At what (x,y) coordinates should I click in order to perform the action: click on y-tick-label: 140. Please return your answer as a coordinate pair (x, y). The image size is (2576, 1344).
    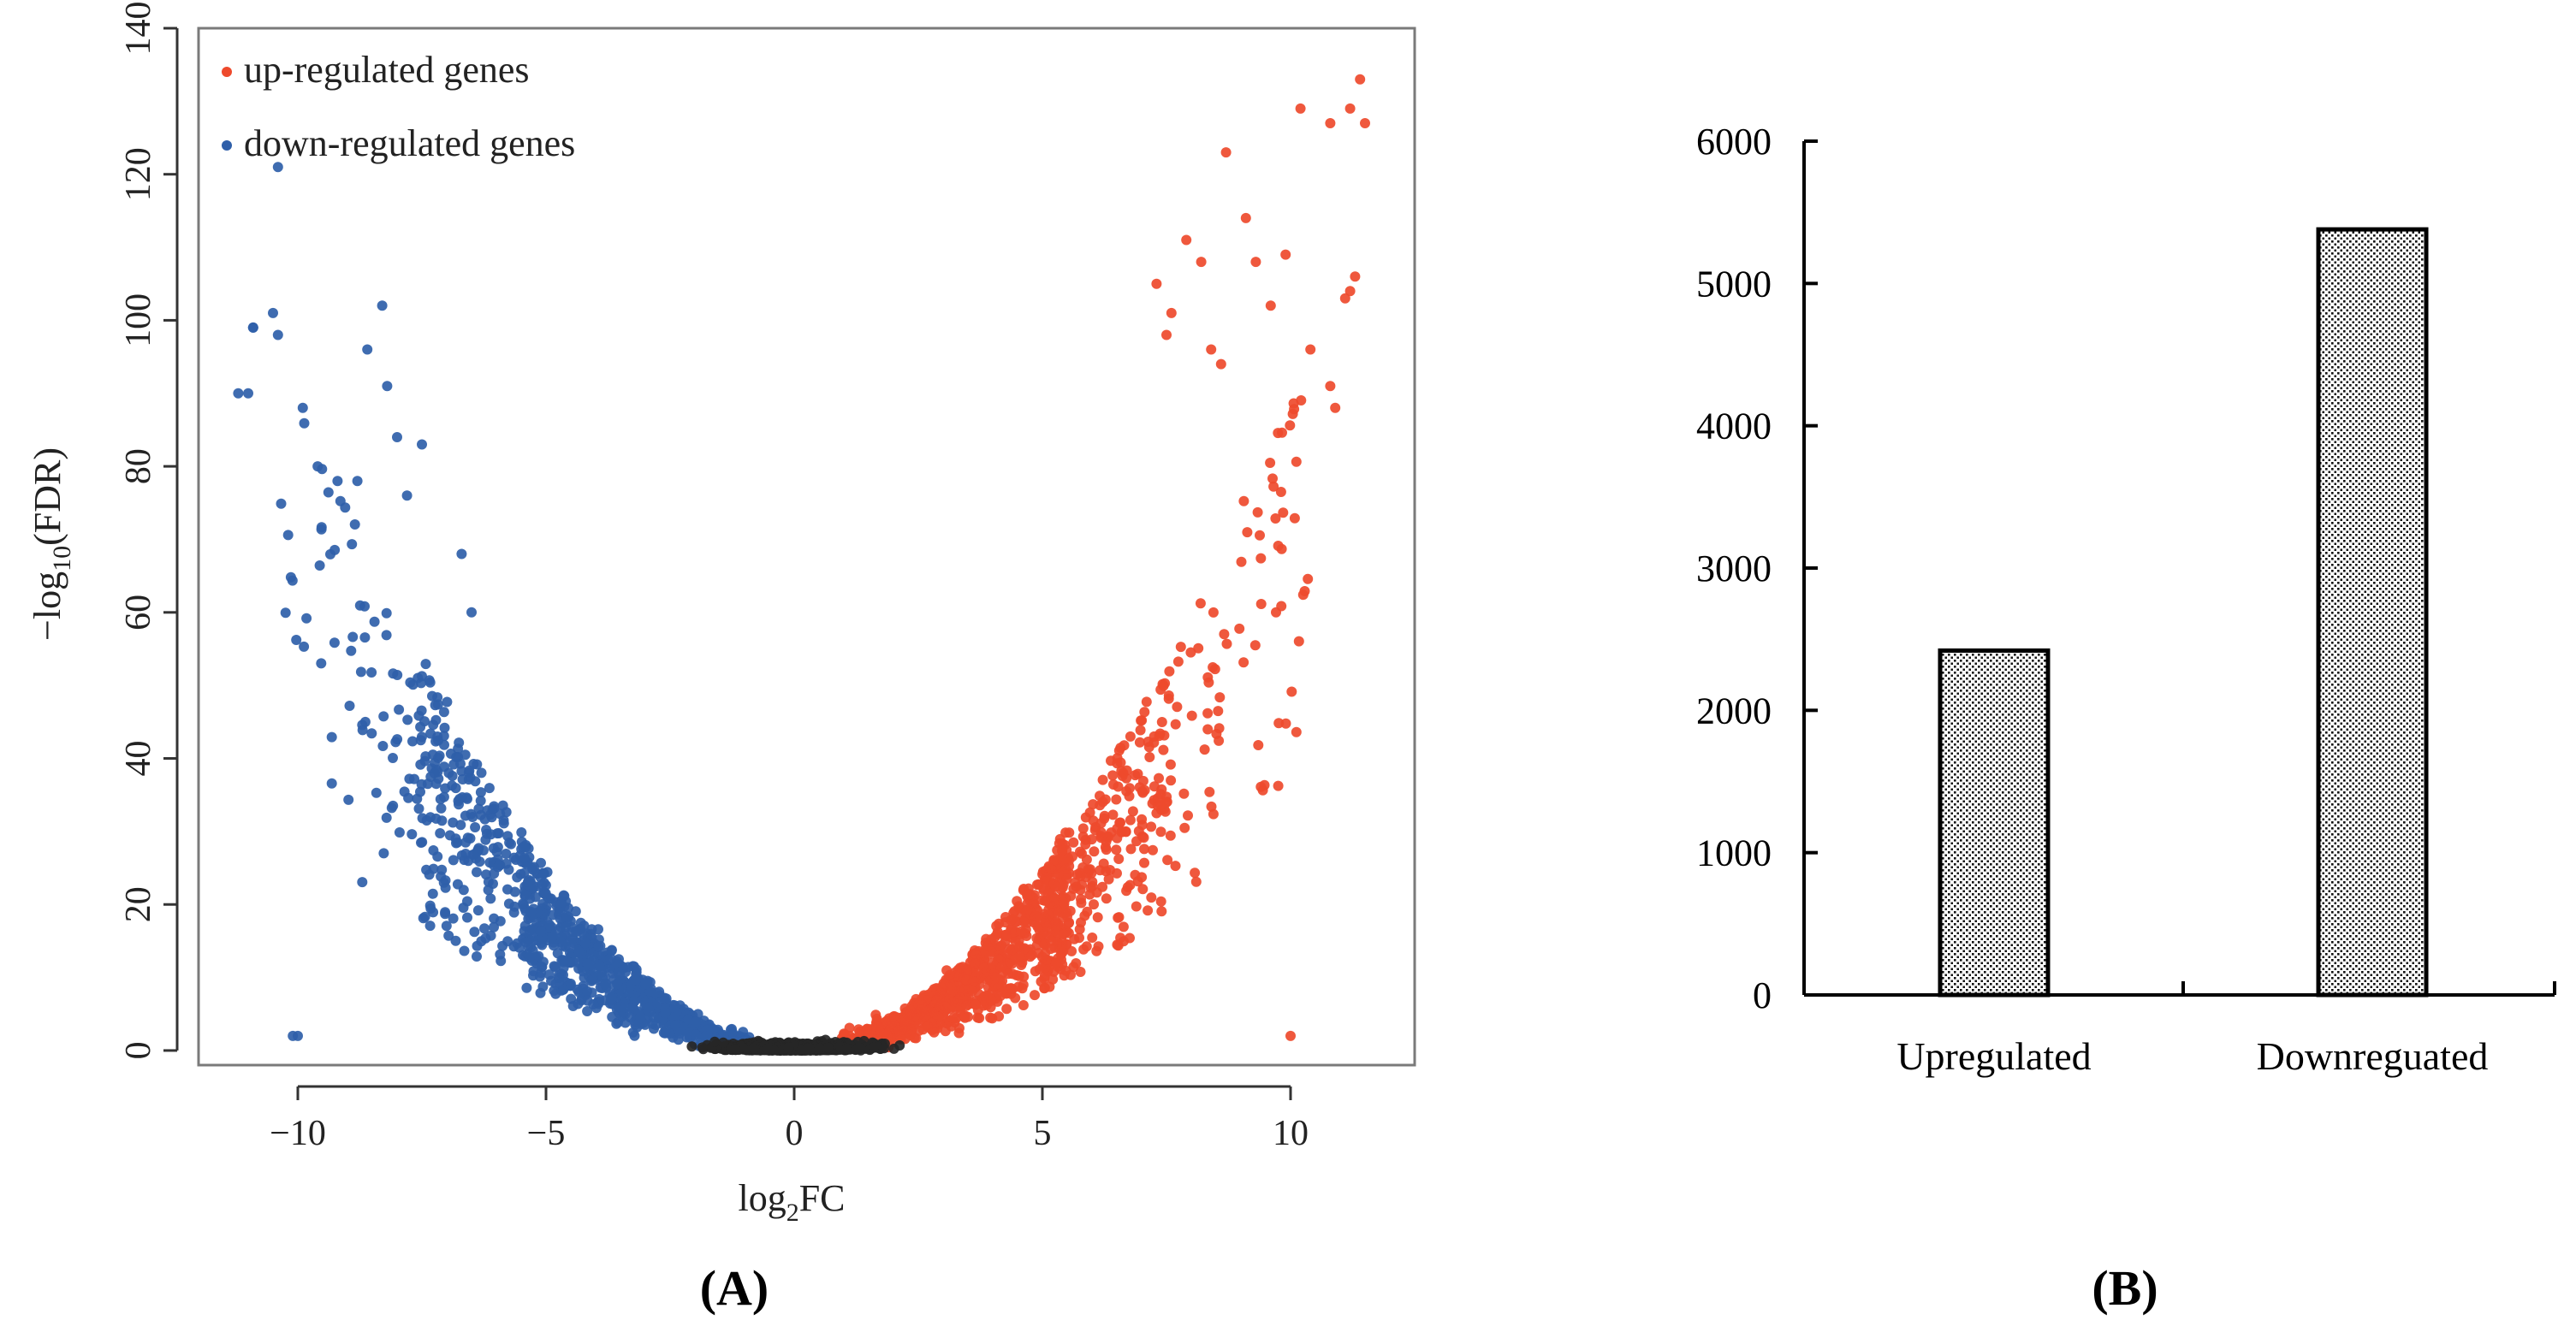
    Looking at the image, I should click on (138, 29).